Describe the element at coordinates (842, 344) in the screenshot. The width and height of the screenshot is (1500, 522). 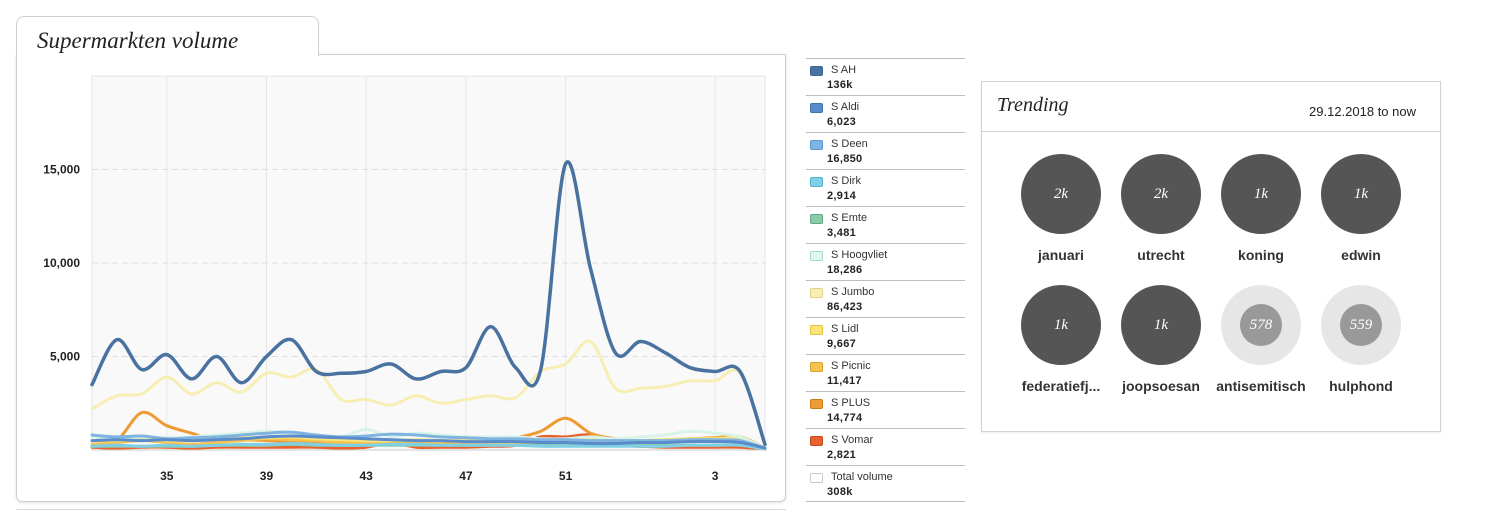
I see `legend-value: 9,667` at that location.